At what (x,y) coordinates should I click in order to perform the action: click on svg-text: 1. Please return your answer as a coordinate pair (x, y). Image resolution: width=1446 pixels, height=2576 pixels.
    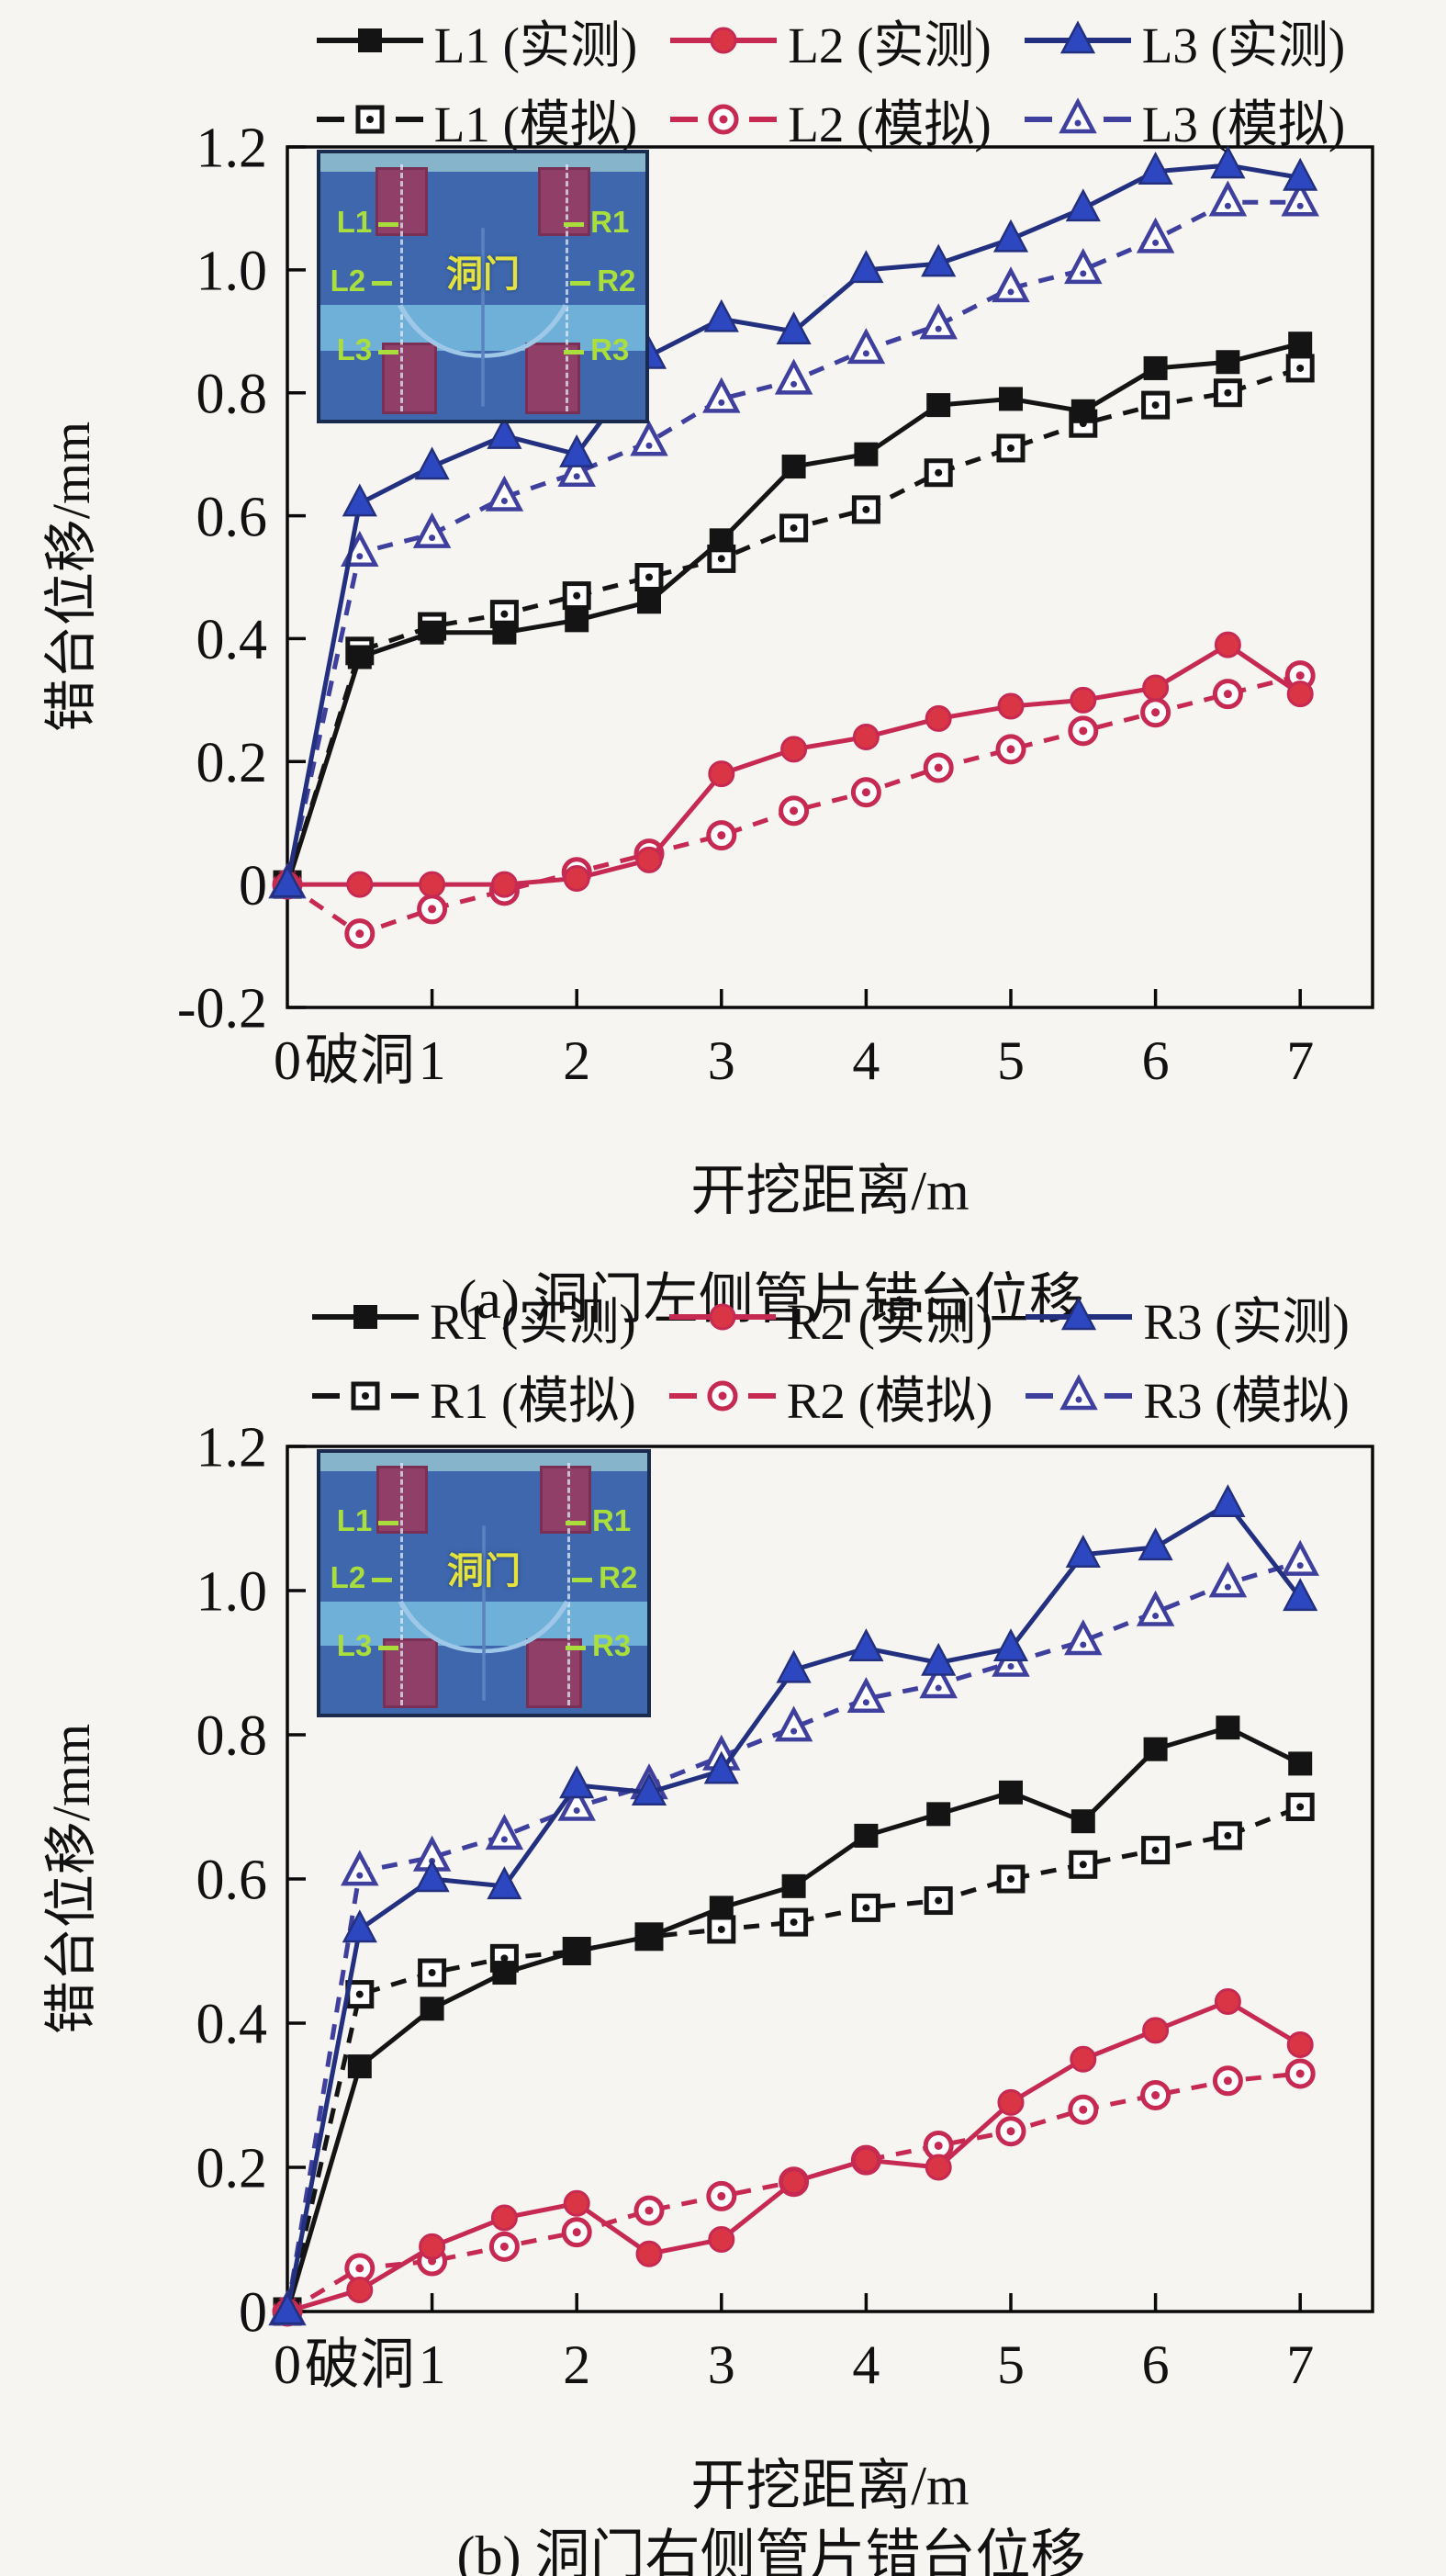
    Looking at the image, I should click on (432, 1060).